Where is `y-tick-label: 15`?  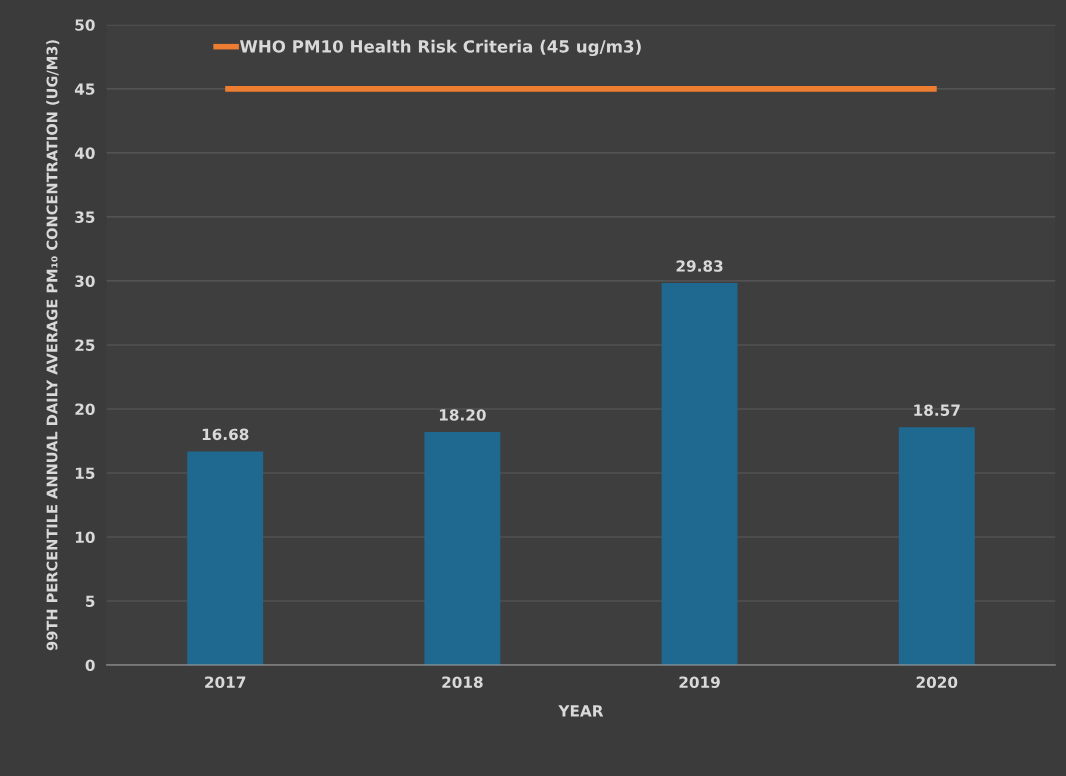
y-tick-label: 15 is located at coordinates (85, 473).